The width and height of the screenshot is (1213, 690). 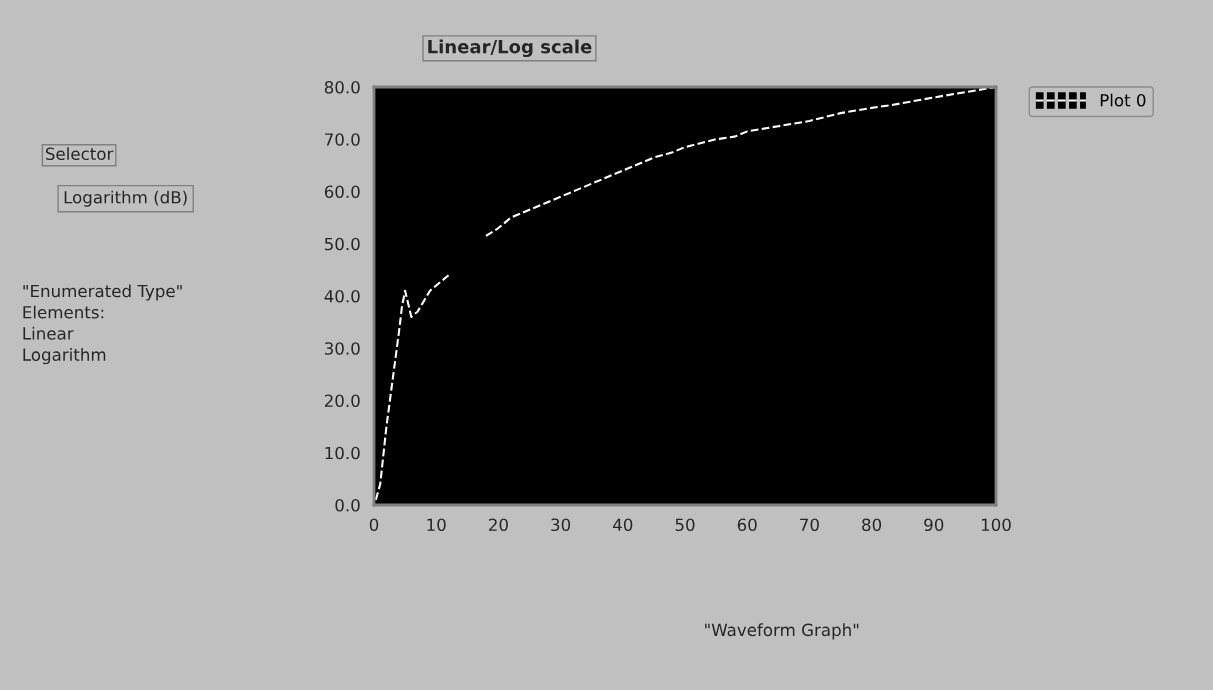 What do you see at coordinates (342, 348) in the screenshot?
I see `y-tick-label: 30.0` at bounding box center [342, 348].